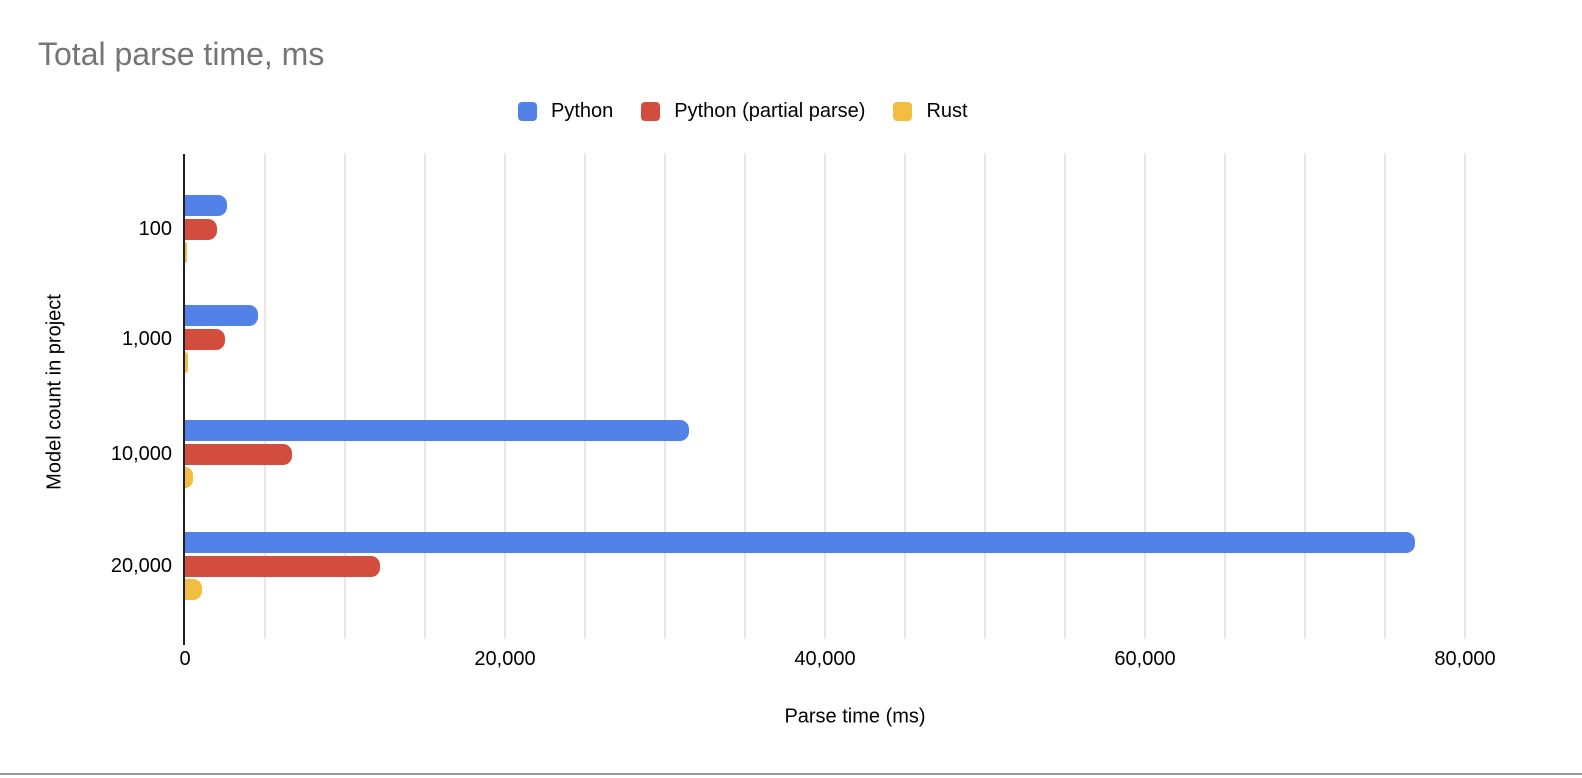  What do you see at coordinates (582, 111) in the screenshot?
I see `legend-label: Python` at bounding box center [582, 111].